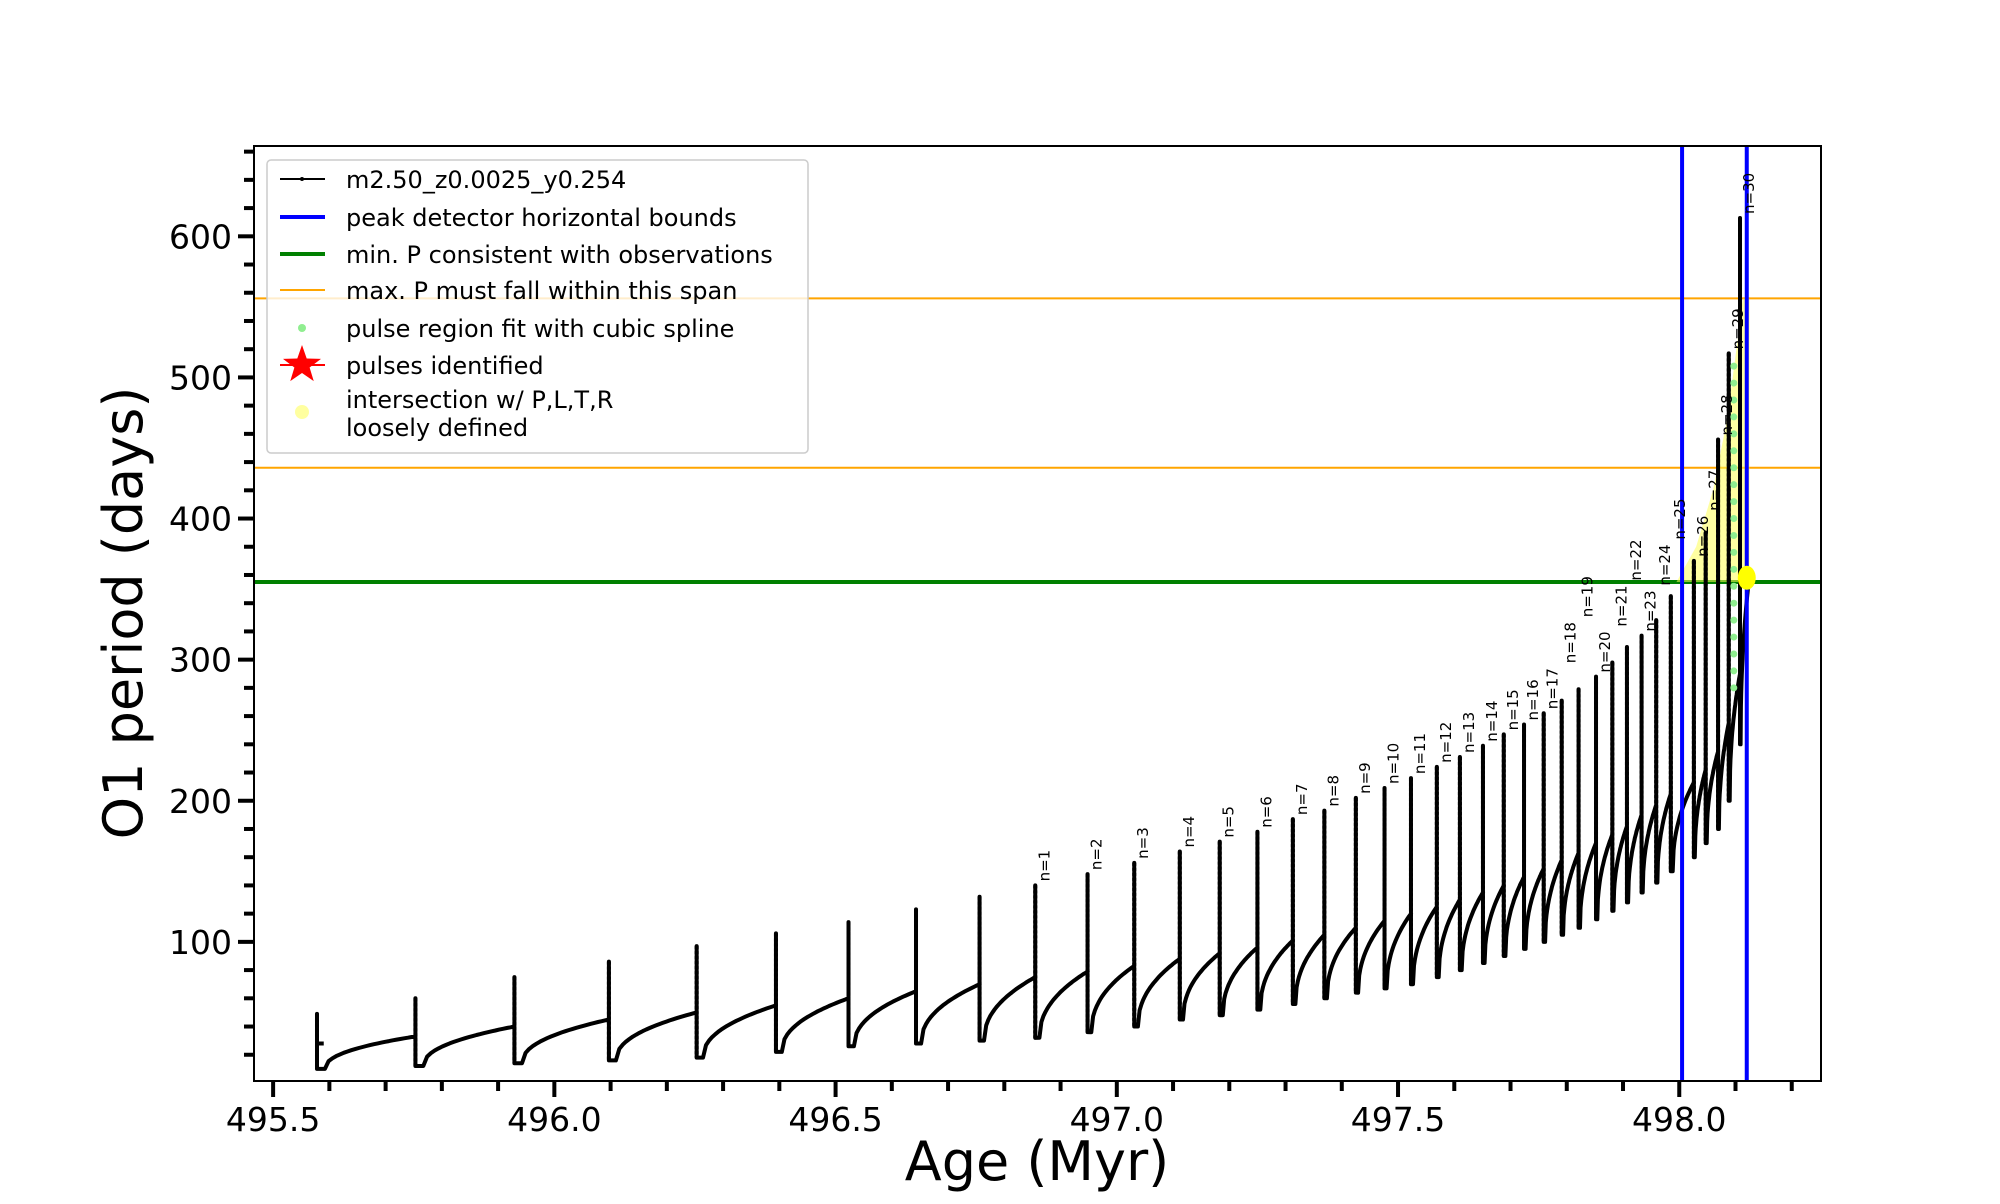 Image resolution: width=2000 pixels, height=1204 pixels. What do you see at coordinates (537, 306) in the screenshot?
I see `legend-frame` at bounding box center [537, 306].